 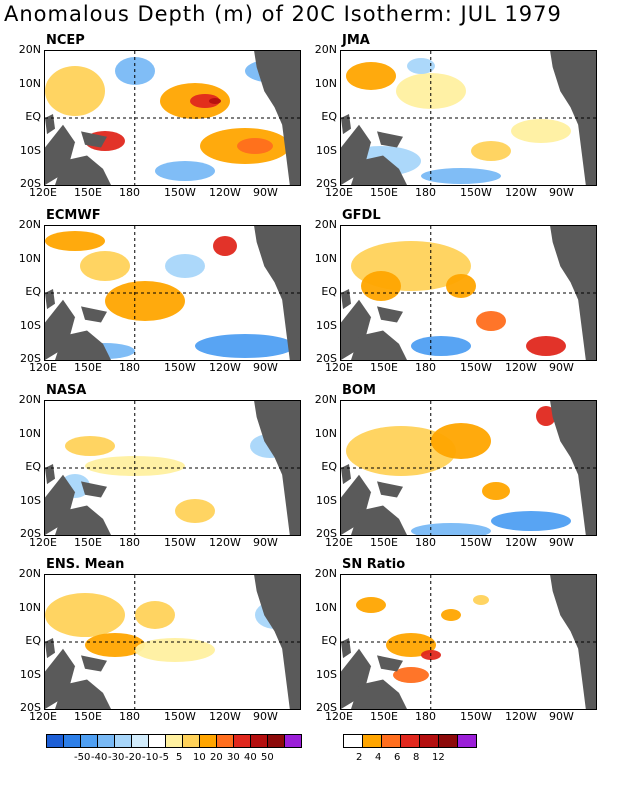 I want to click on colorbar-label: 20, so click(x=216, y=757).